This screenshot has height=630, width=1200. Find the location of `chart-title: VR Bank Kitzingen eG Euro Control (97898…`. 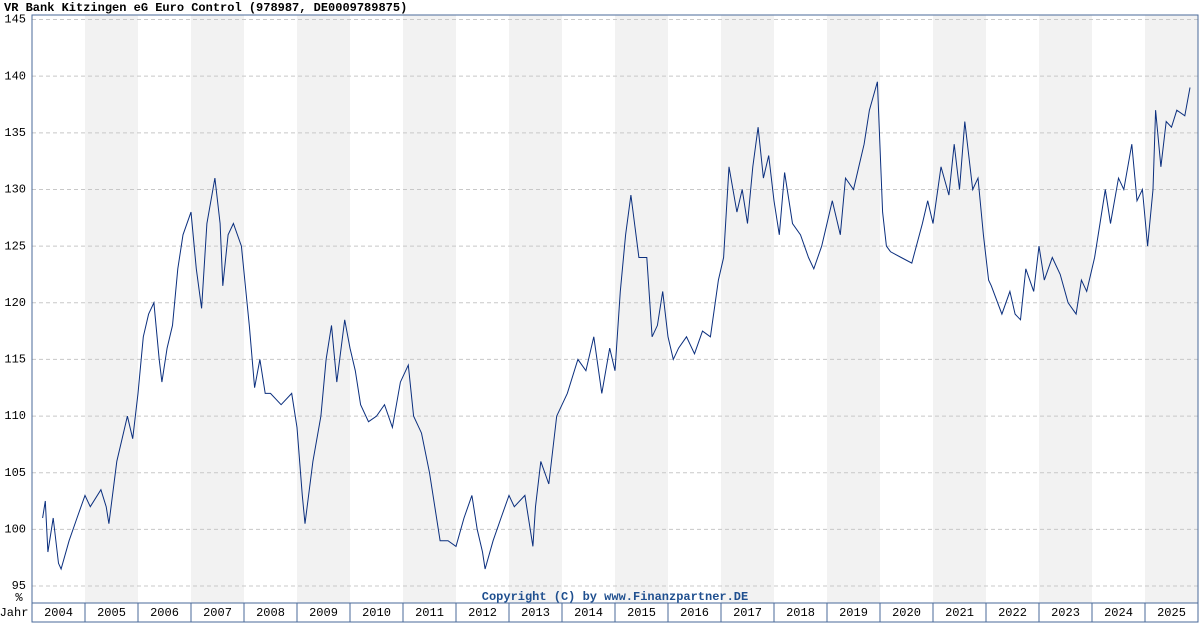

chart-title: VR Bank Kitzingen eG Euro Control (97898… is located at coordinates (205, 8).